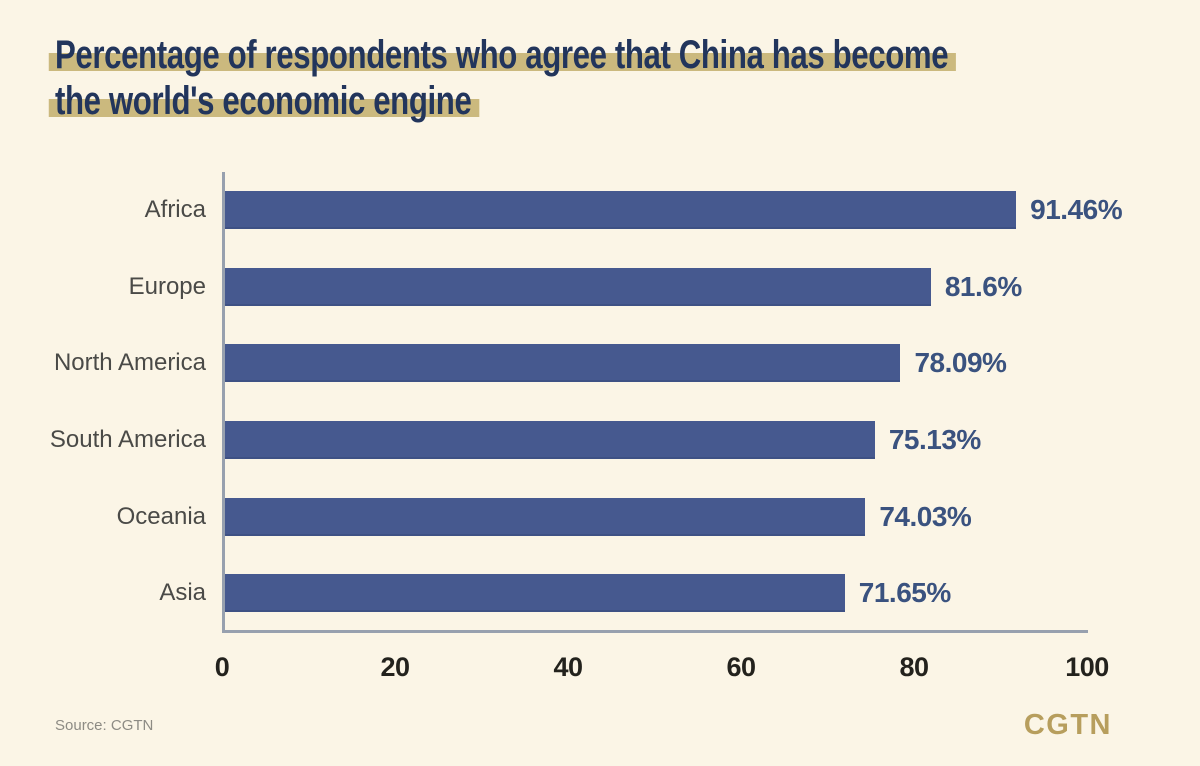  I want to click on x-tick-label: 40, so click(568, 667).